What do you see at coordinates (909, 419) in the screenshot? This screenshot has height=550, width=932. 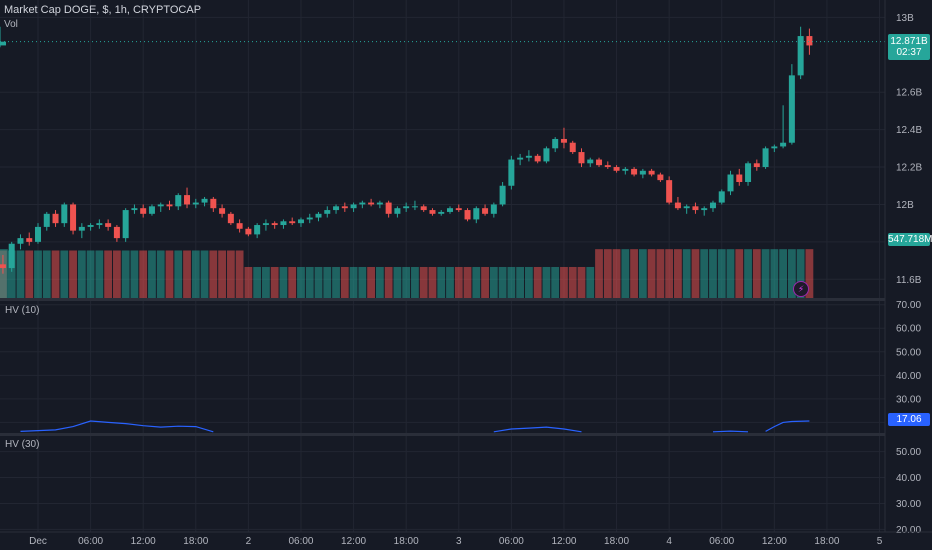 I see `hv10-value-tag: 17.06` at bounding box center [909, 419].